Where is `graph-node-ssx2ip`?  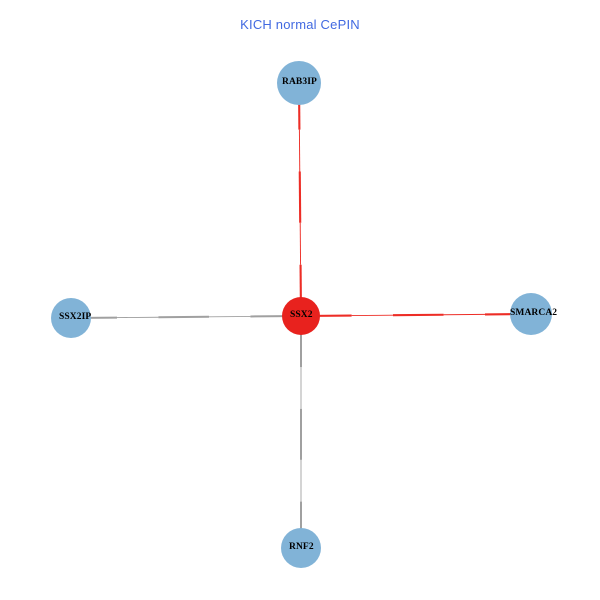 graph-node-ssx2ip is located at coordinates (71, 318).